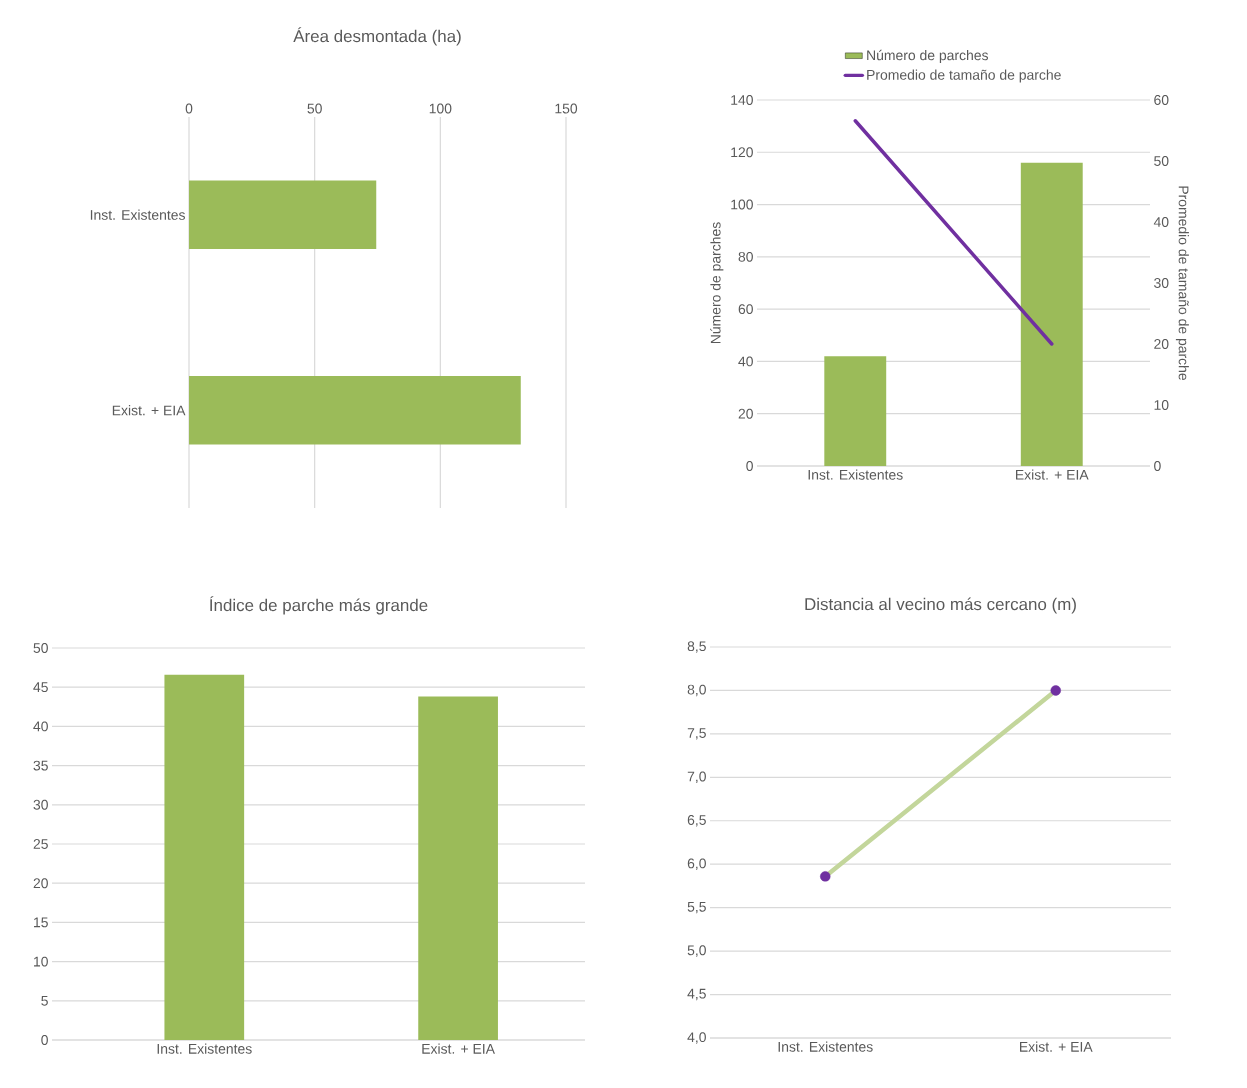 Image resolution: width=1247 pixels, height=1088 pixels. What do you see at coordinates (566, 108) in the screenshot?
I see `x-tick-label: 150` at bounding box center [566, 108].